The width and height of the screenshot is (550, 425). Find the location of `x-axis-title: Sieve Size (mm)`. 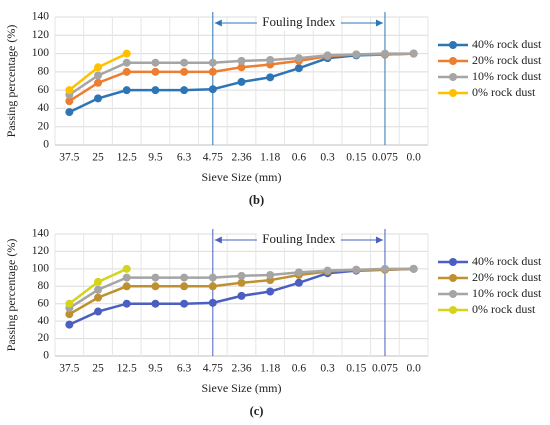

x-axis-title: Sieve Size (mm) is located at coordinates (242, 388).